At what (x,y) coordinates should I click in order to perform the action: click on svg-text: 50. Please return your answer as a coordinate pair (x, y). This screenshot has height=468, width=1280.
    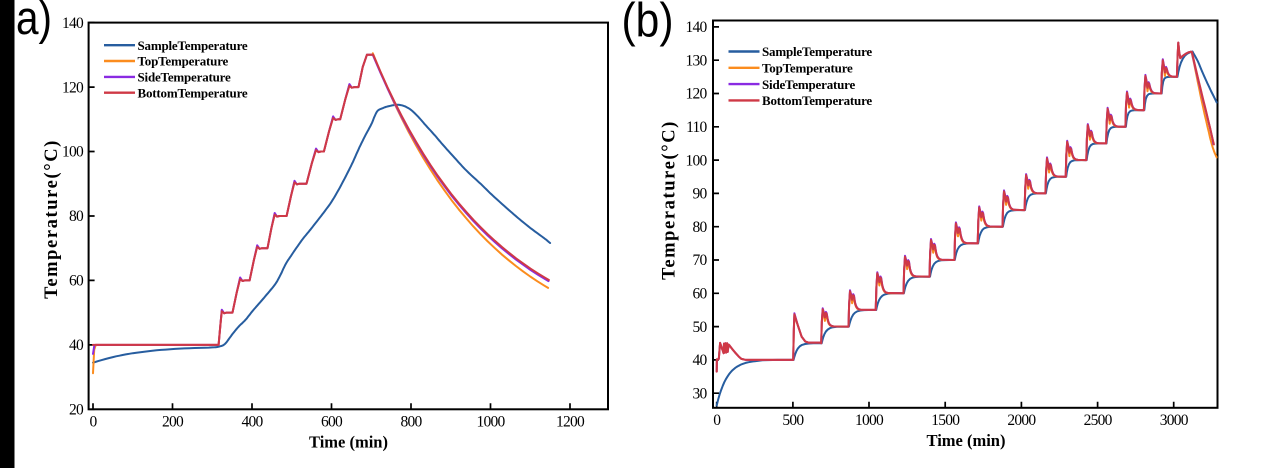
    Looking at the image, I should click on (700, 327).